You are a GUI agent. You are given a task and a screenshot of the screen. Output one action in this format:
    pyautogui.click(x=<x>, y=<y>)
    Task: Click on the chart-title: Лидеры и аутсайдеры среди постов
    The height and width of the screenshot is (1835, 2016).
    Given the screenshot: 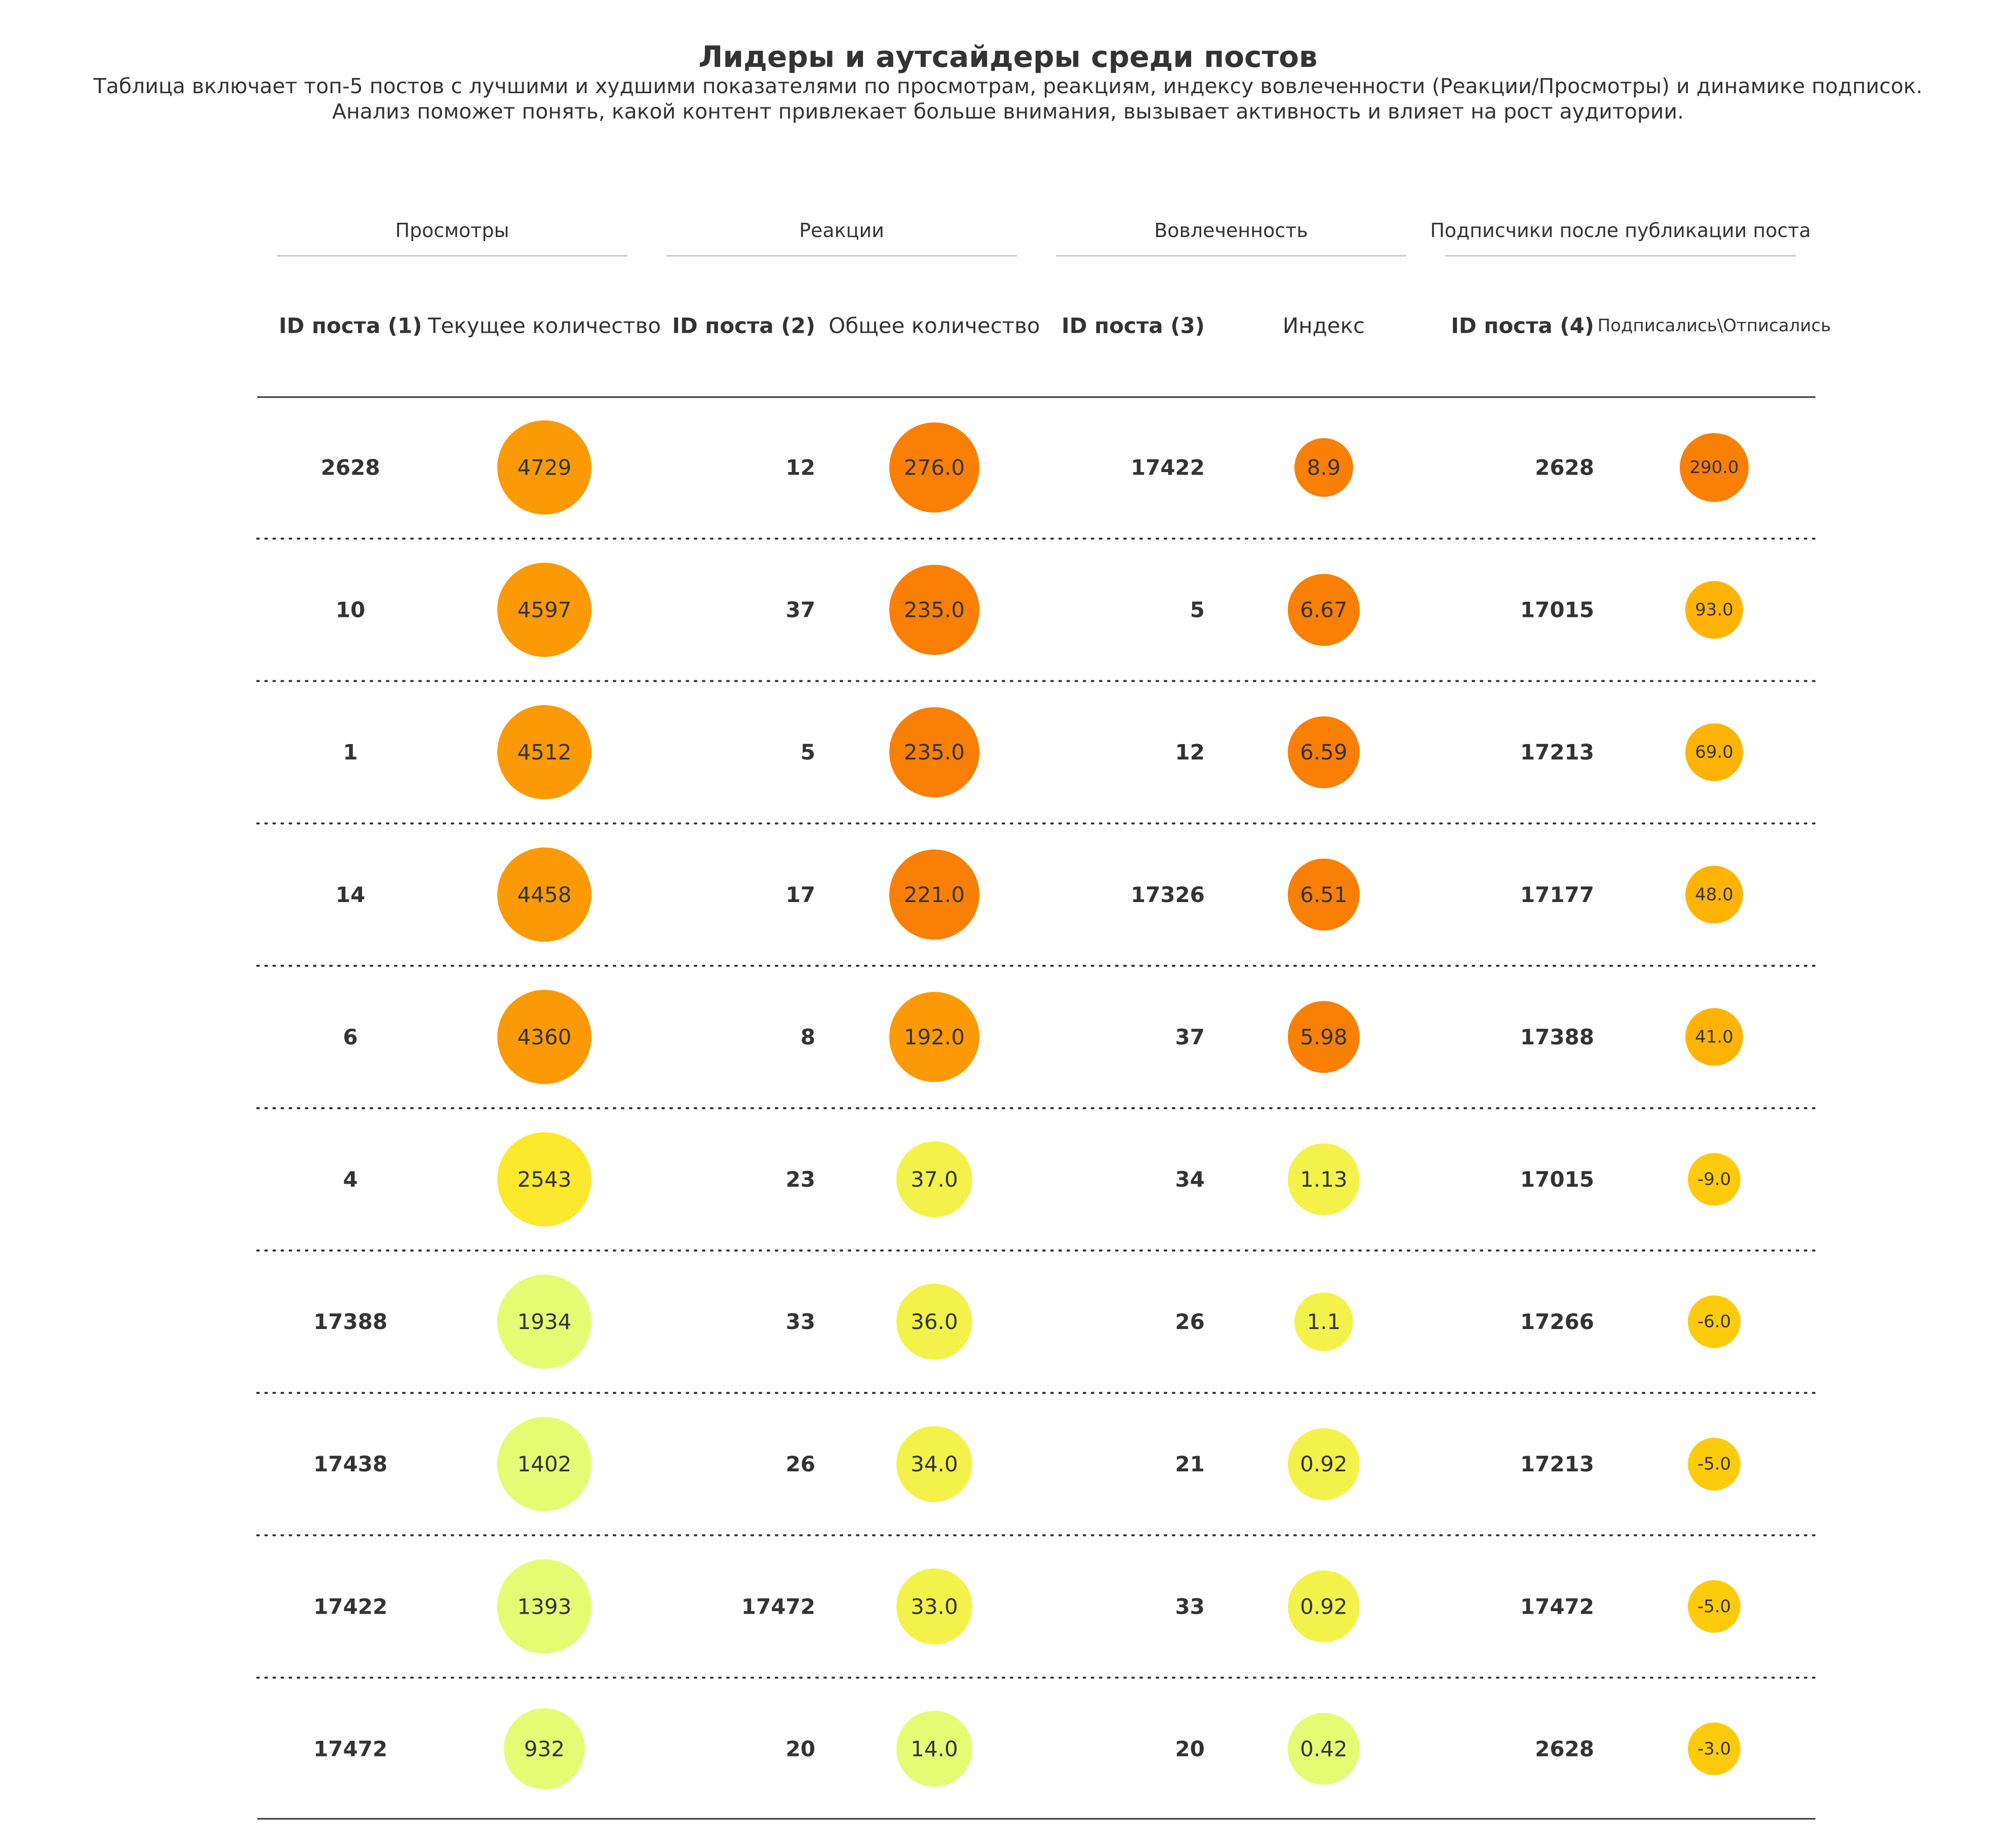 What is the action you would take?
    pyautogui.click(x=1008, y=57)
    